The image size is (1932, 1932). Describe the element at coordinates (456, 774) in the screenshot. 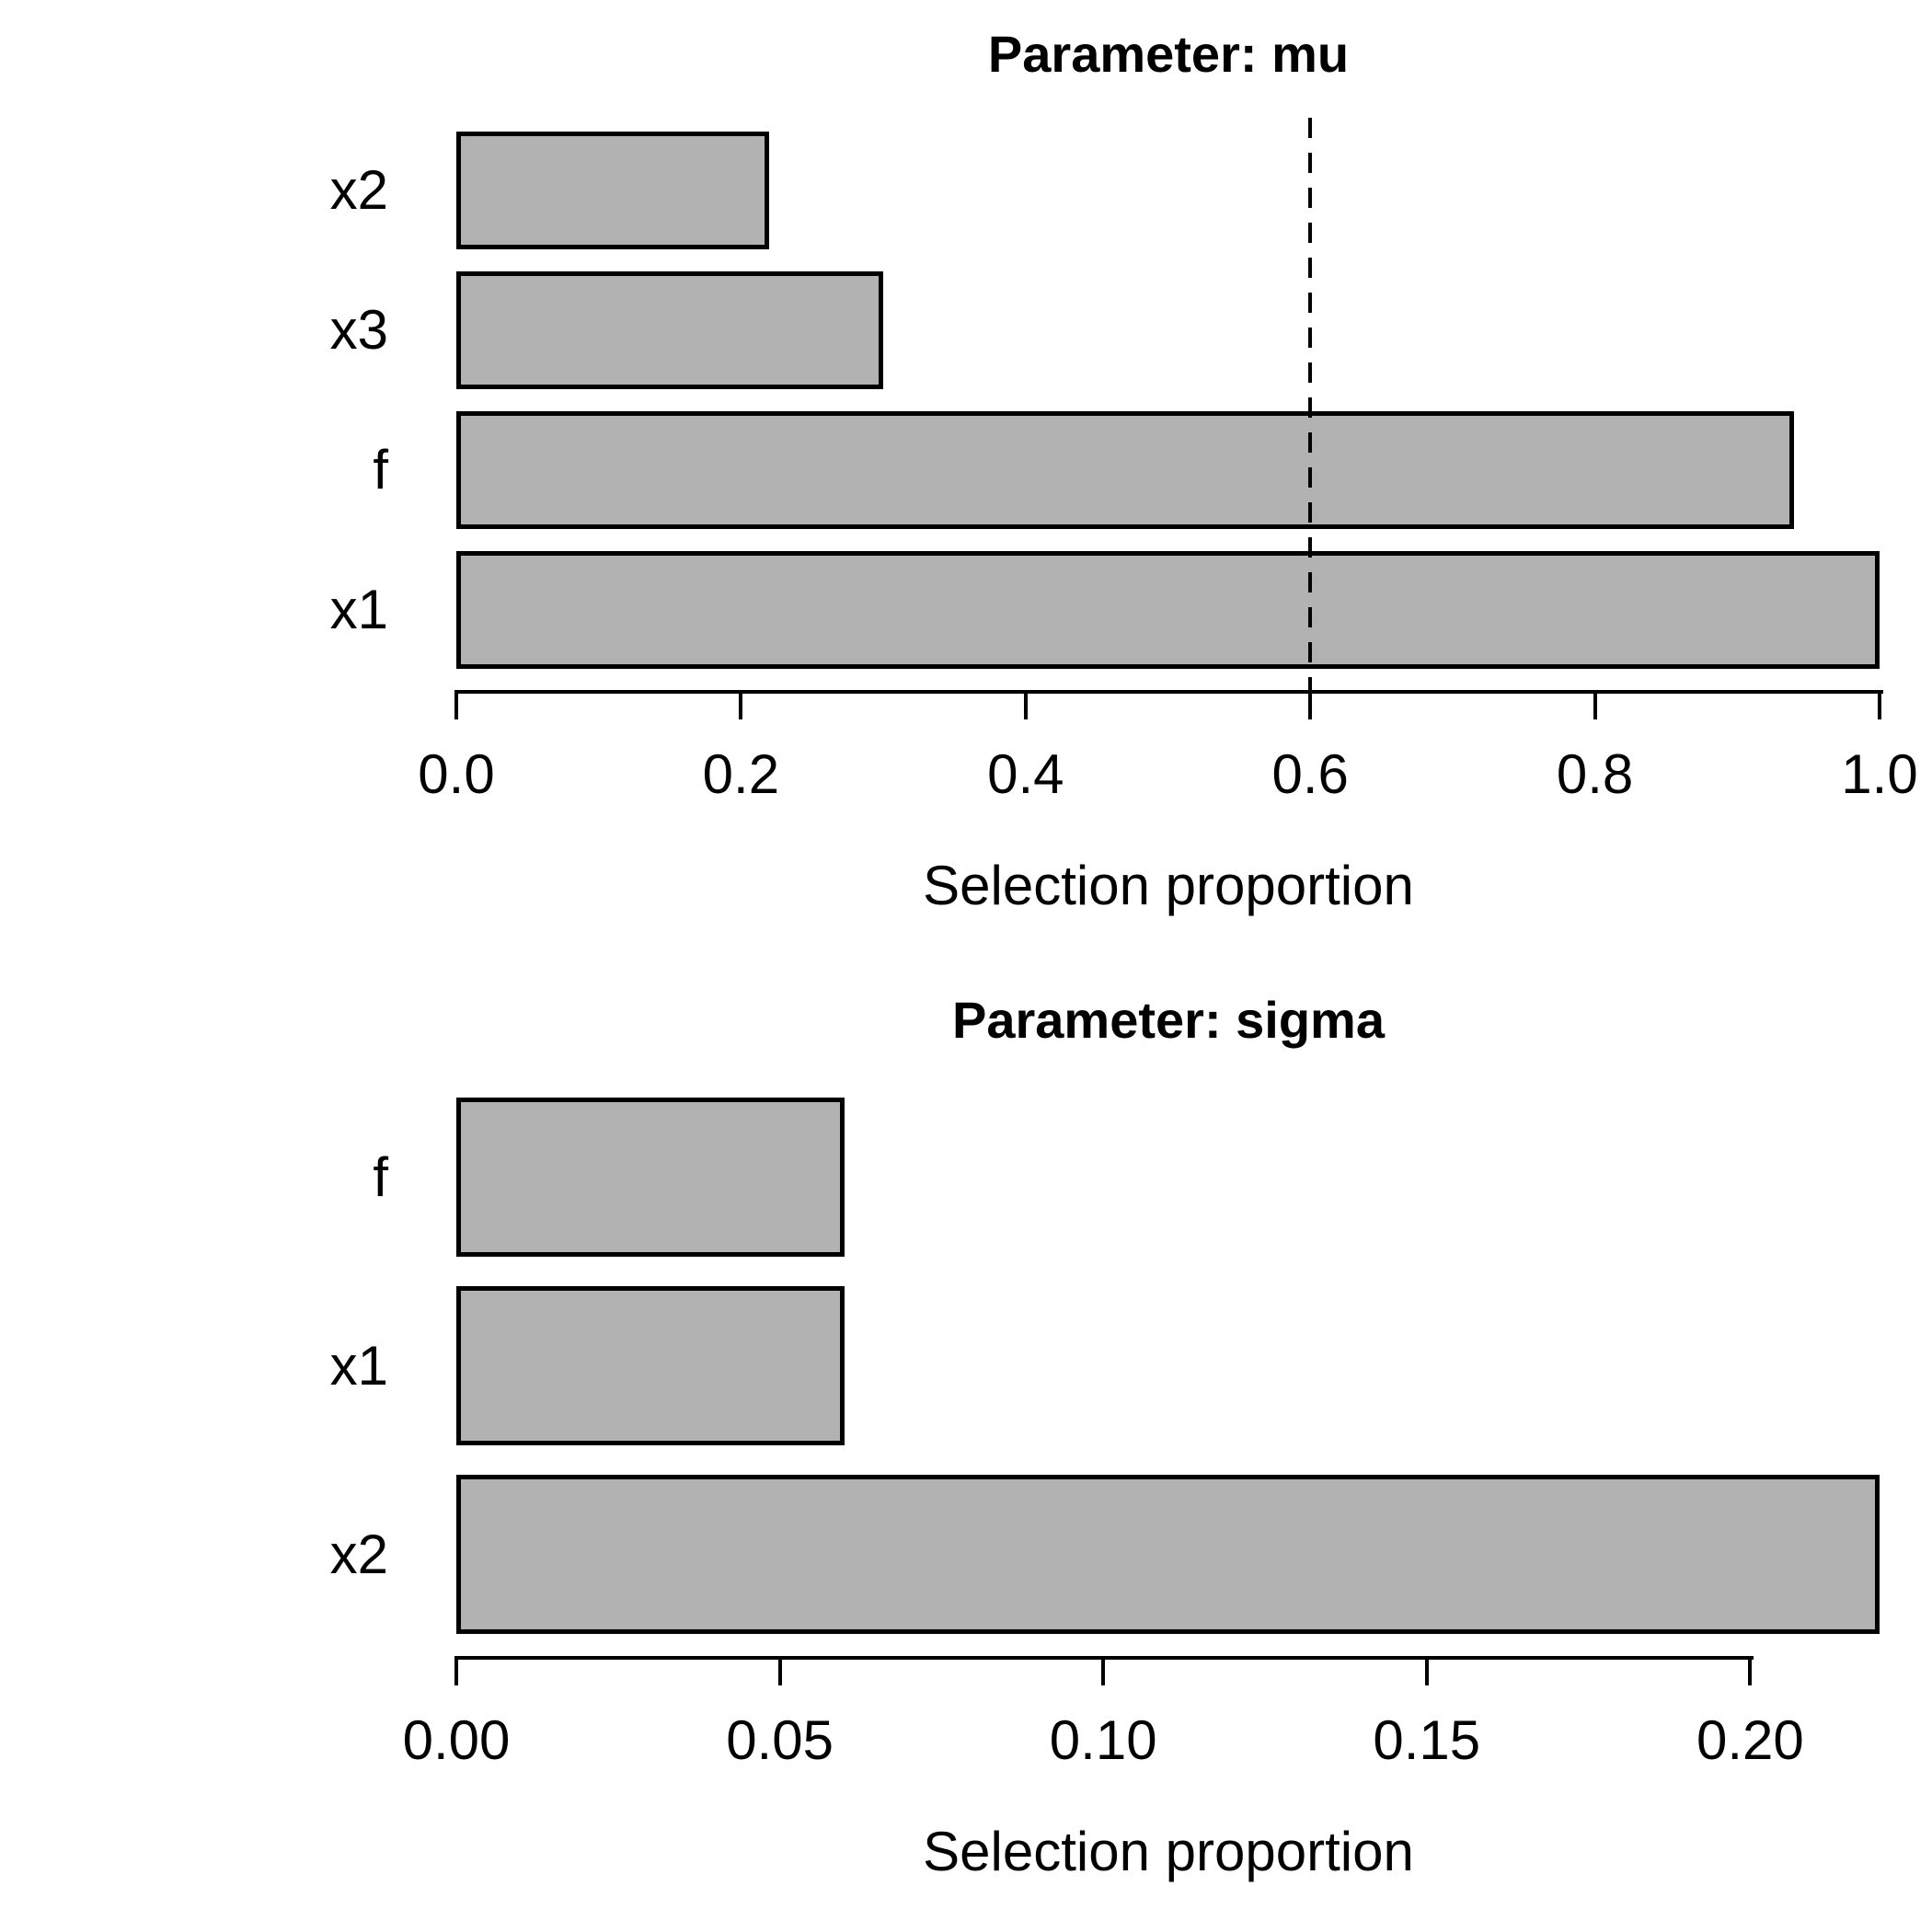

I see `axis-tick-label: 0.0` at that location.